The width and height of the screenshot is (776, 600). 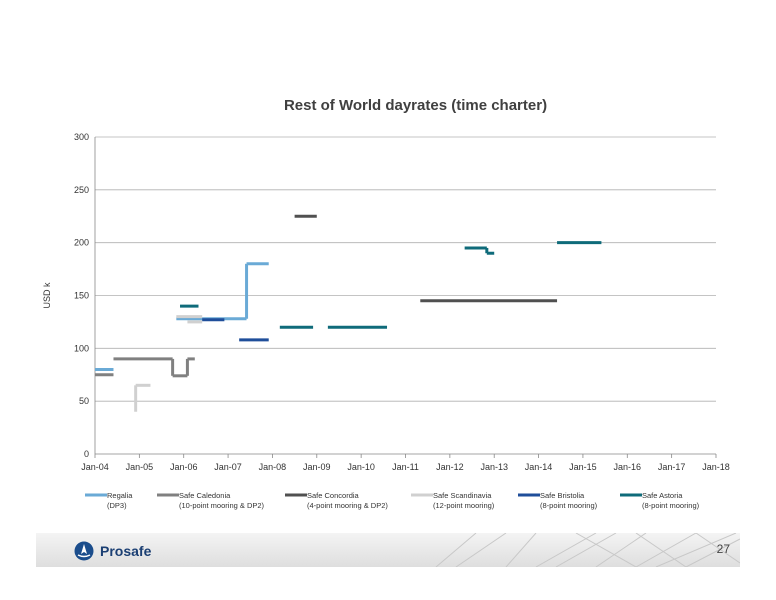 What do you see at coordinates (333, 495) in the screenshot?
I see `legend-label-safe-concordia: Safe Concordia` at bounding box center [333, 495].